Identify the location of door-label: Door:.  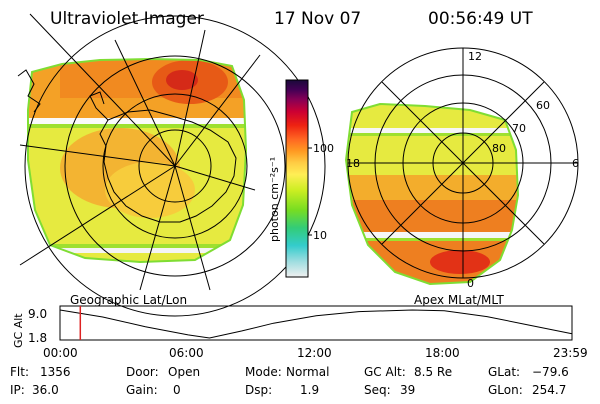
(142, 372).